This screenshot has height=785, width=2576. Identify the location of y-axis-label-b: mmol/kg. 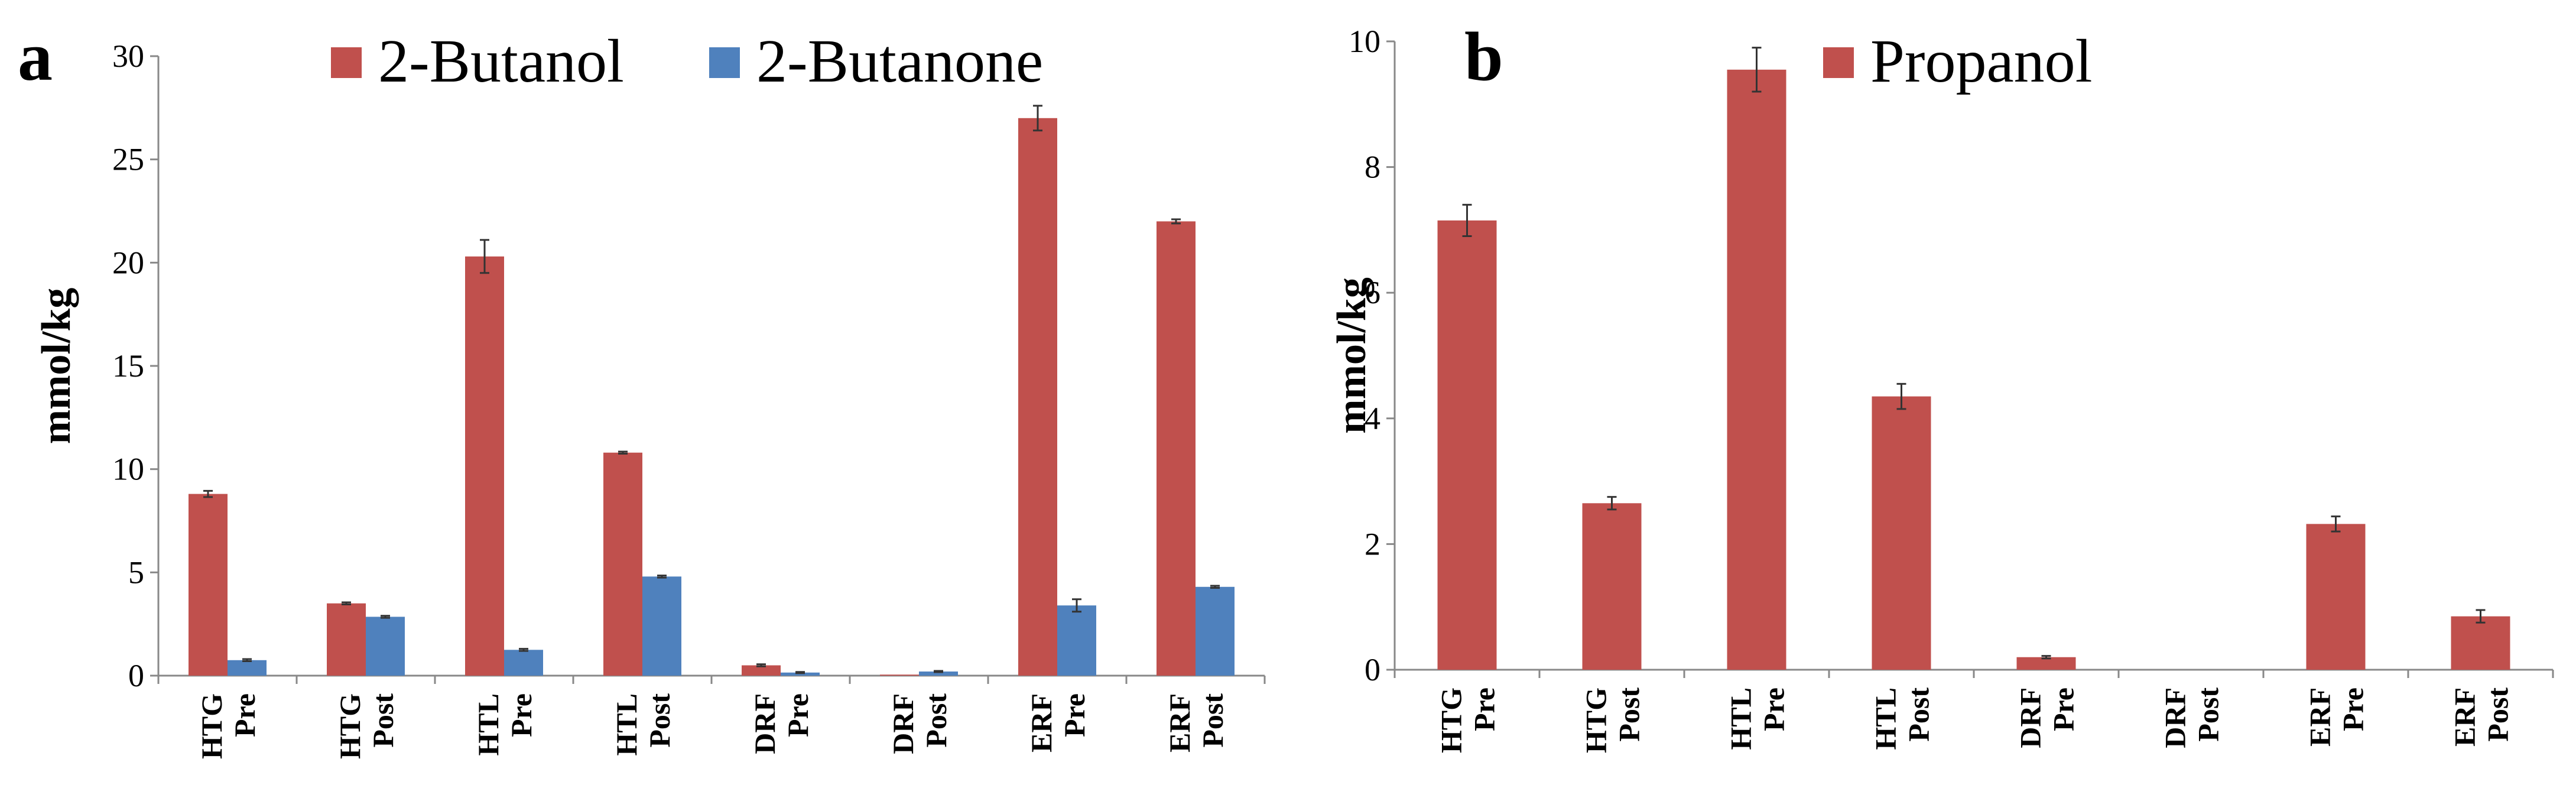
(1352, 355).